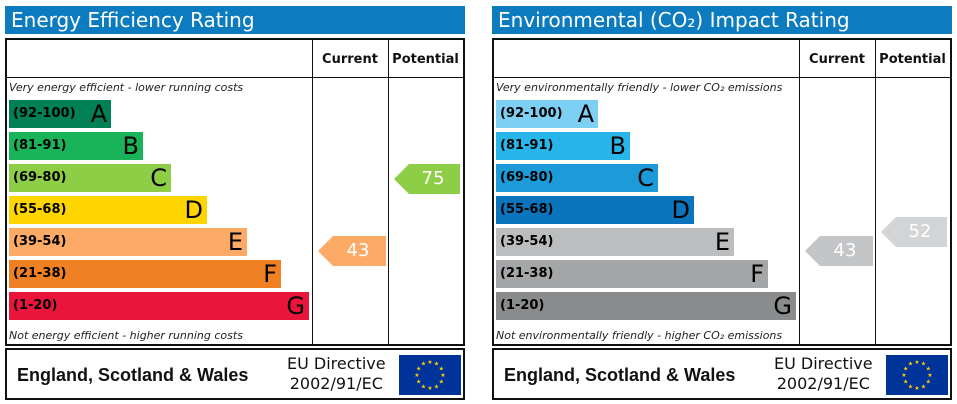 This screenshot has height=404, width=957. I want to click on band-range-label: (55-68), so click(527, 209).